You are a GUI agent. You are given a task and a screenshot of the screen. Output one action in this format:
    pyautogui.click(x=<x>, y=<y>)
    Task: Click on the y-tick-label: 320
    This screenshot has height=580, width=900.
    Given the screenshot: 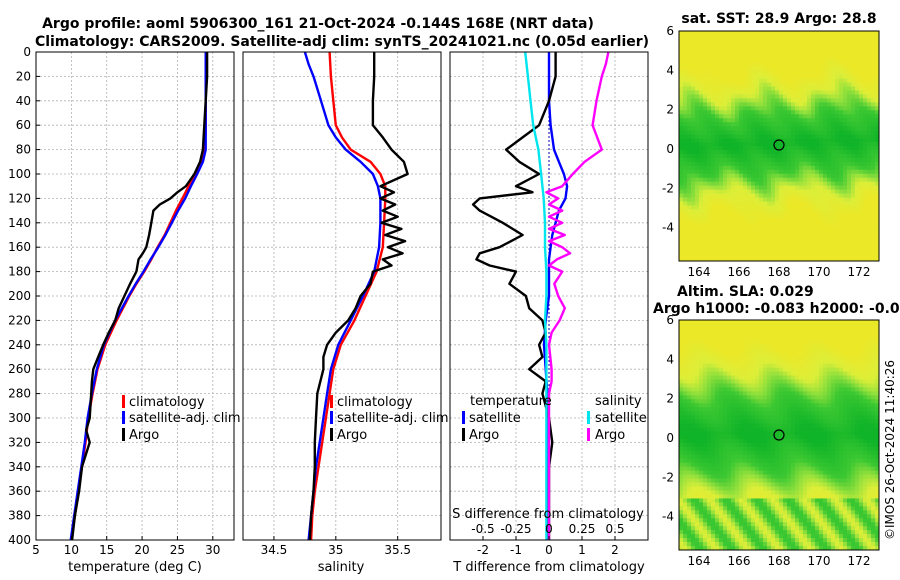 What is the action you would take?
    pyautogui.click(x=19, y=442)
    